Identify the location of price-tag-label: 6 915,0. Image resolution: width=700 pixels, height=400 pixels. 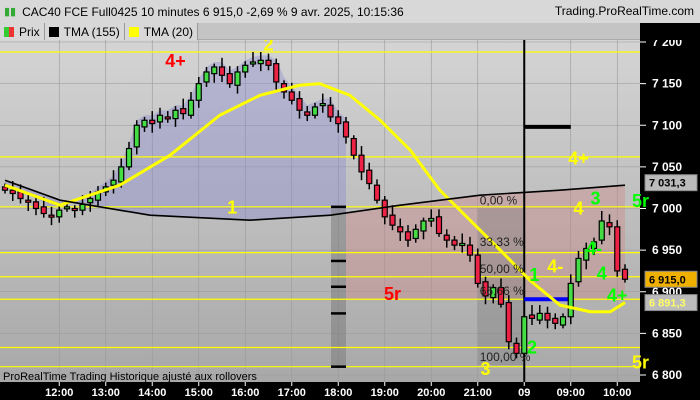
(667, 280).